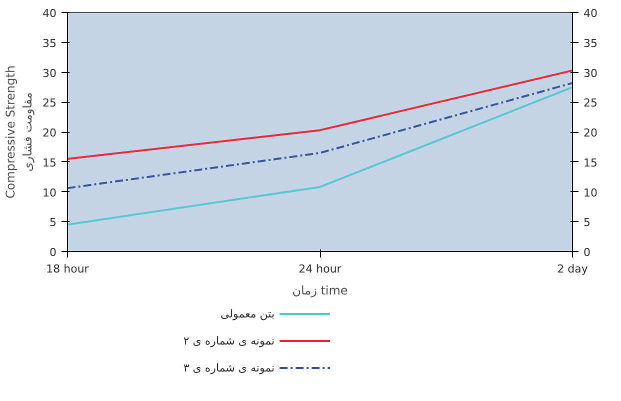  Describe the element at coordinates (587, 223) in the screenshot. I see `y2-tick-label: 5` at that location.